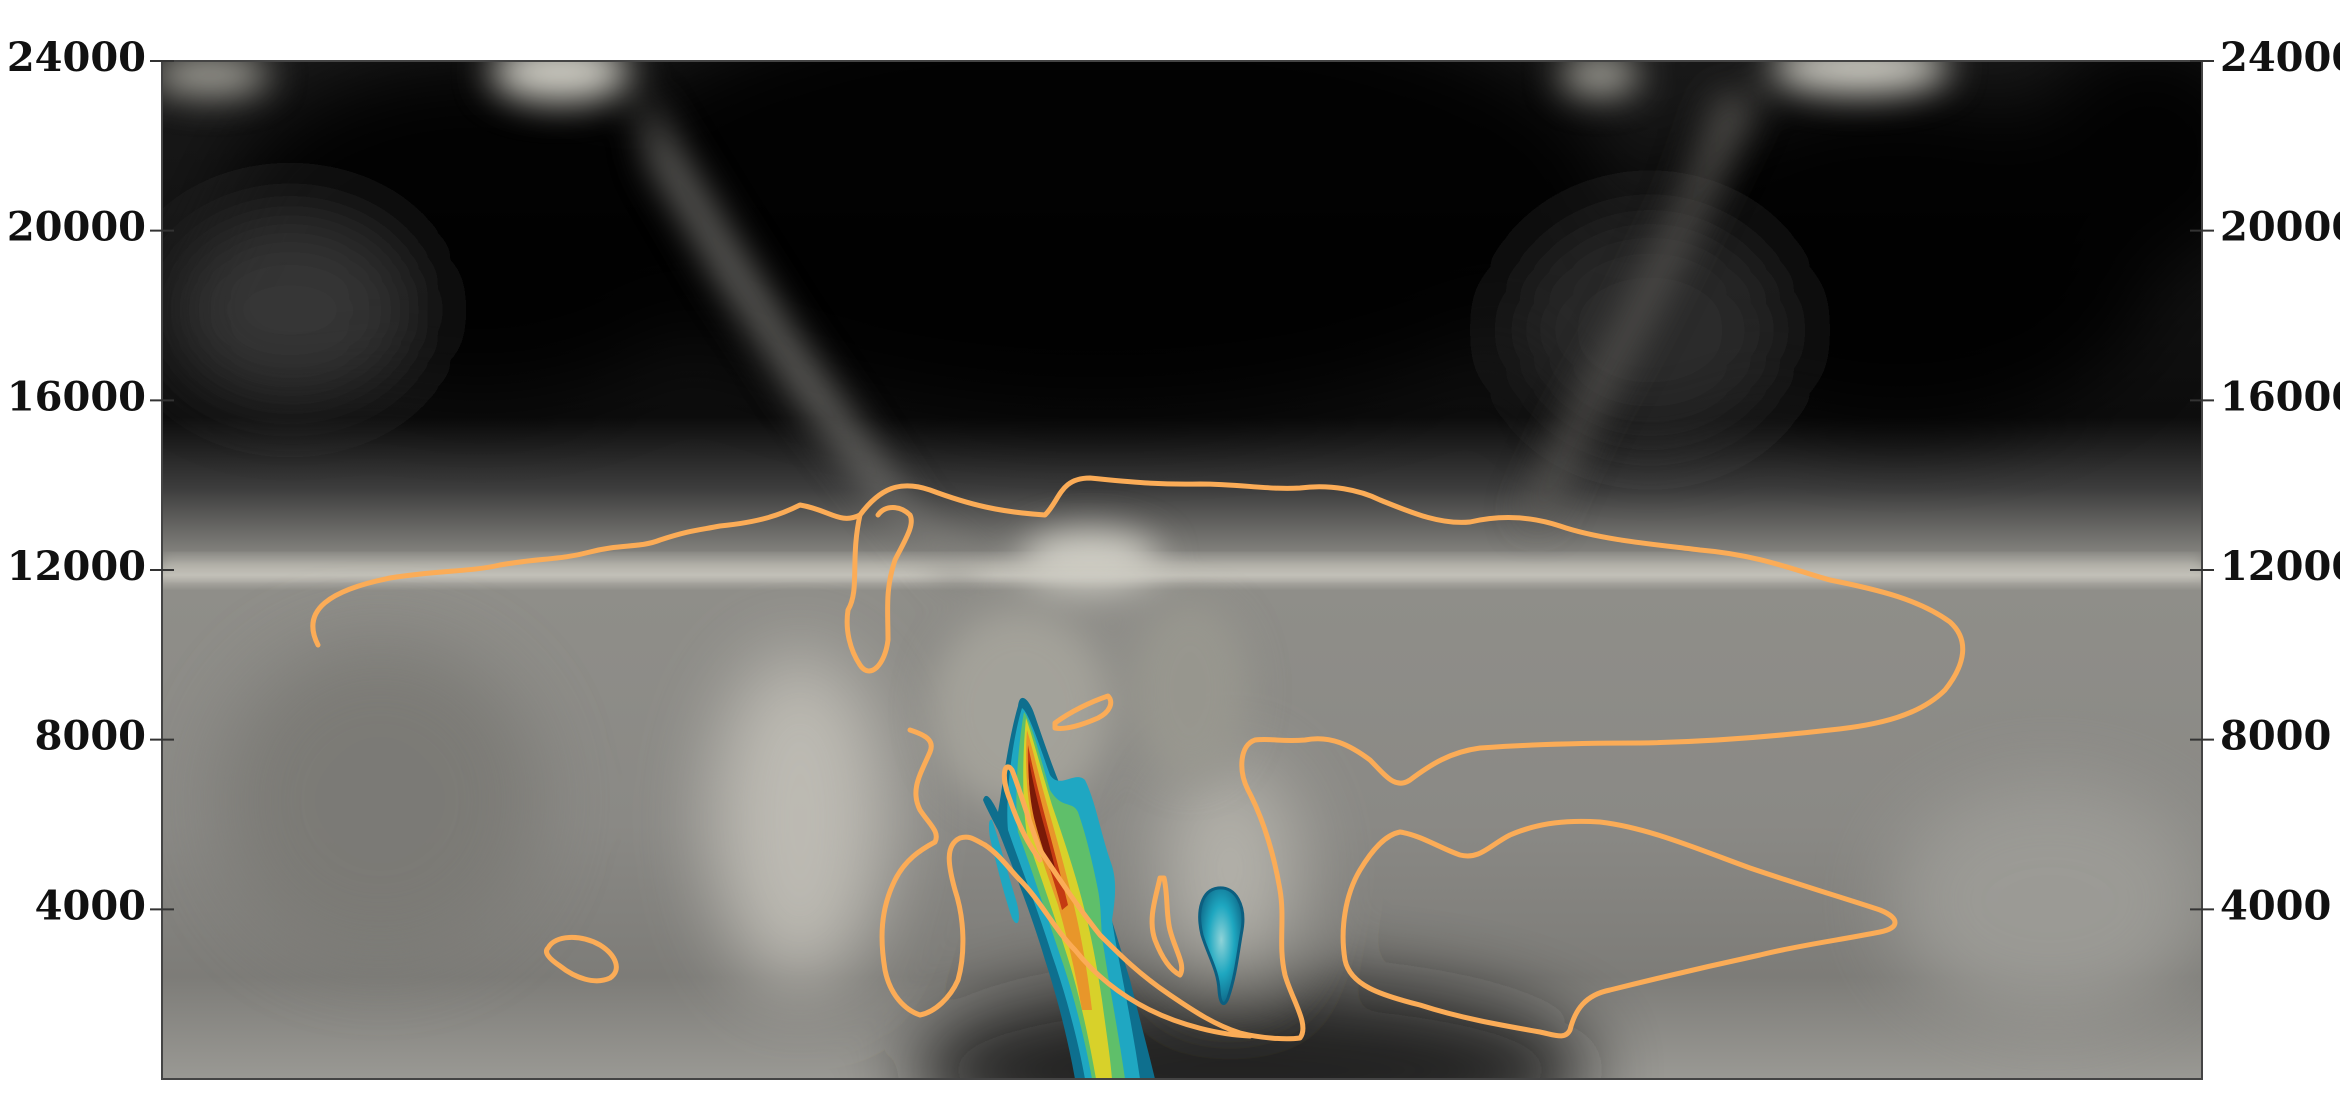 The width and height of the screenshot is (2340, 1119). What do you see at coordinates (1117, 940) in the screenshot?
I see `inner-column-contour` at bounding box center [1117, 940].